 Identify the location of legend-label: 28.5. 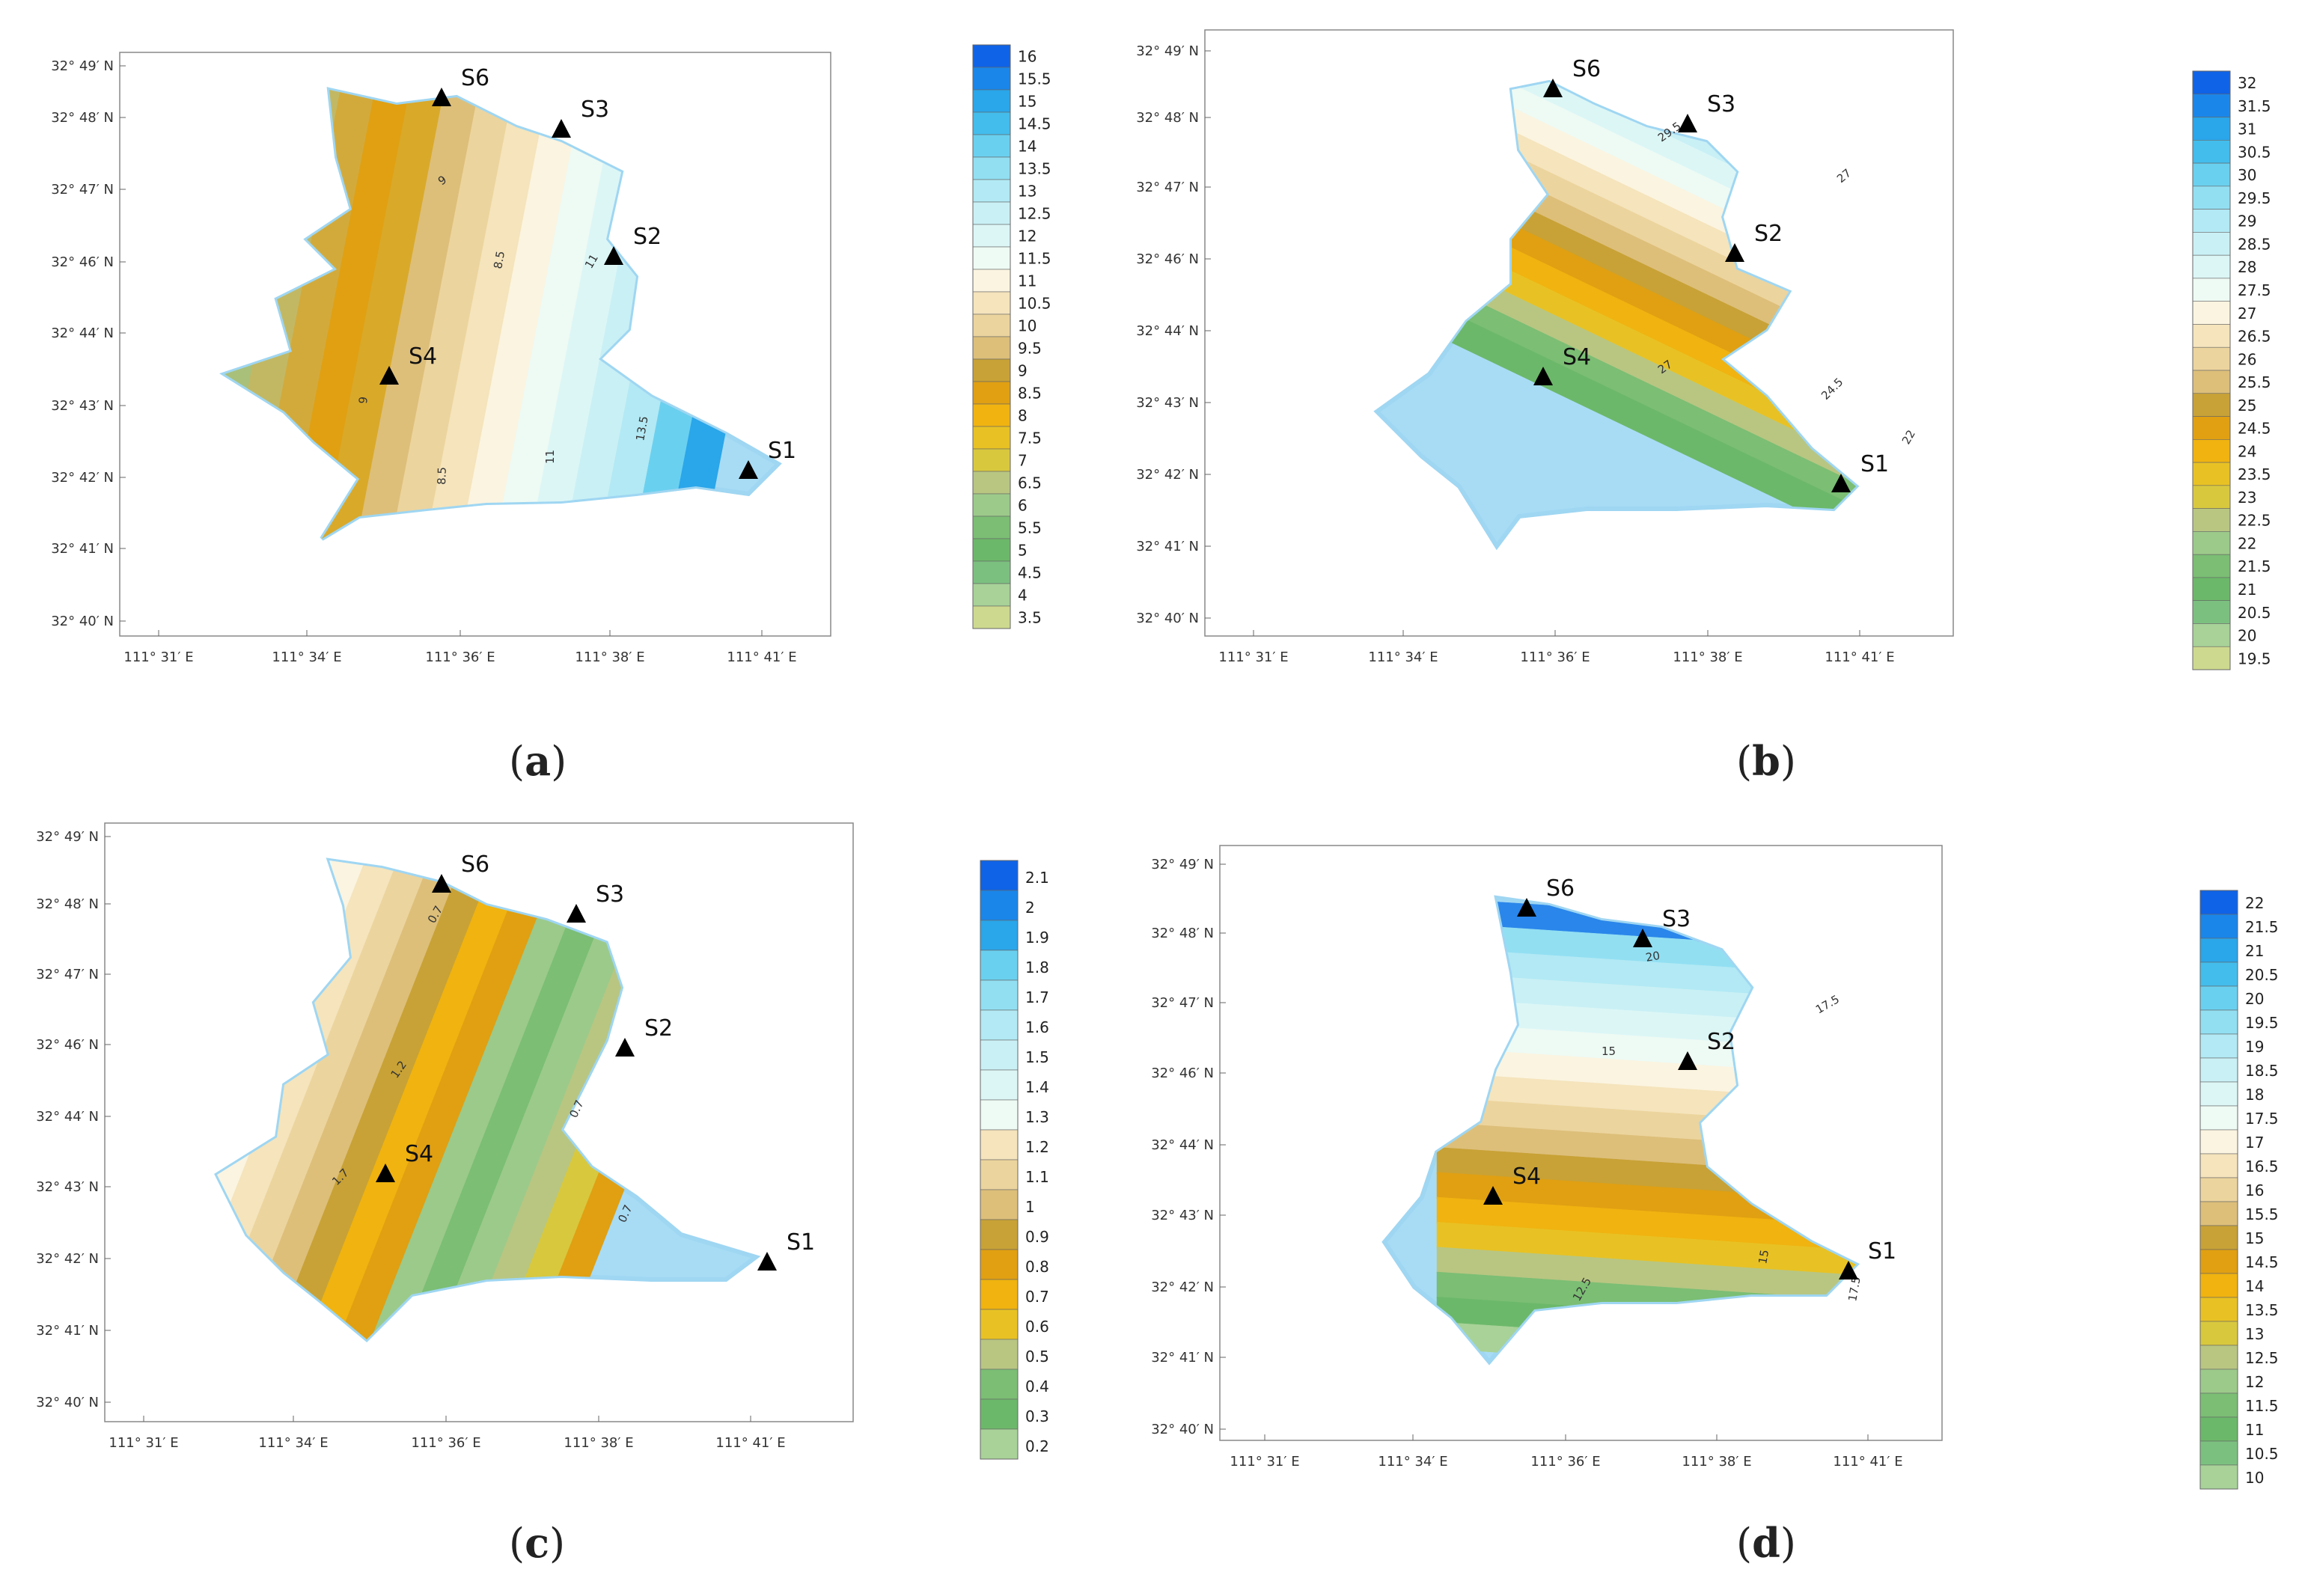
(2255, 244).